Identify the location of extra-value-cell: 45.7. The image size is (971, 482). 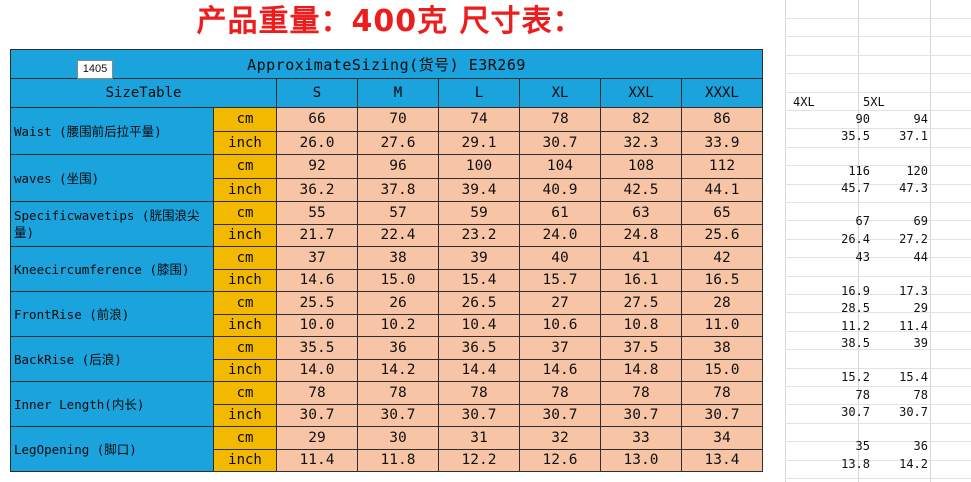
(855, 188).